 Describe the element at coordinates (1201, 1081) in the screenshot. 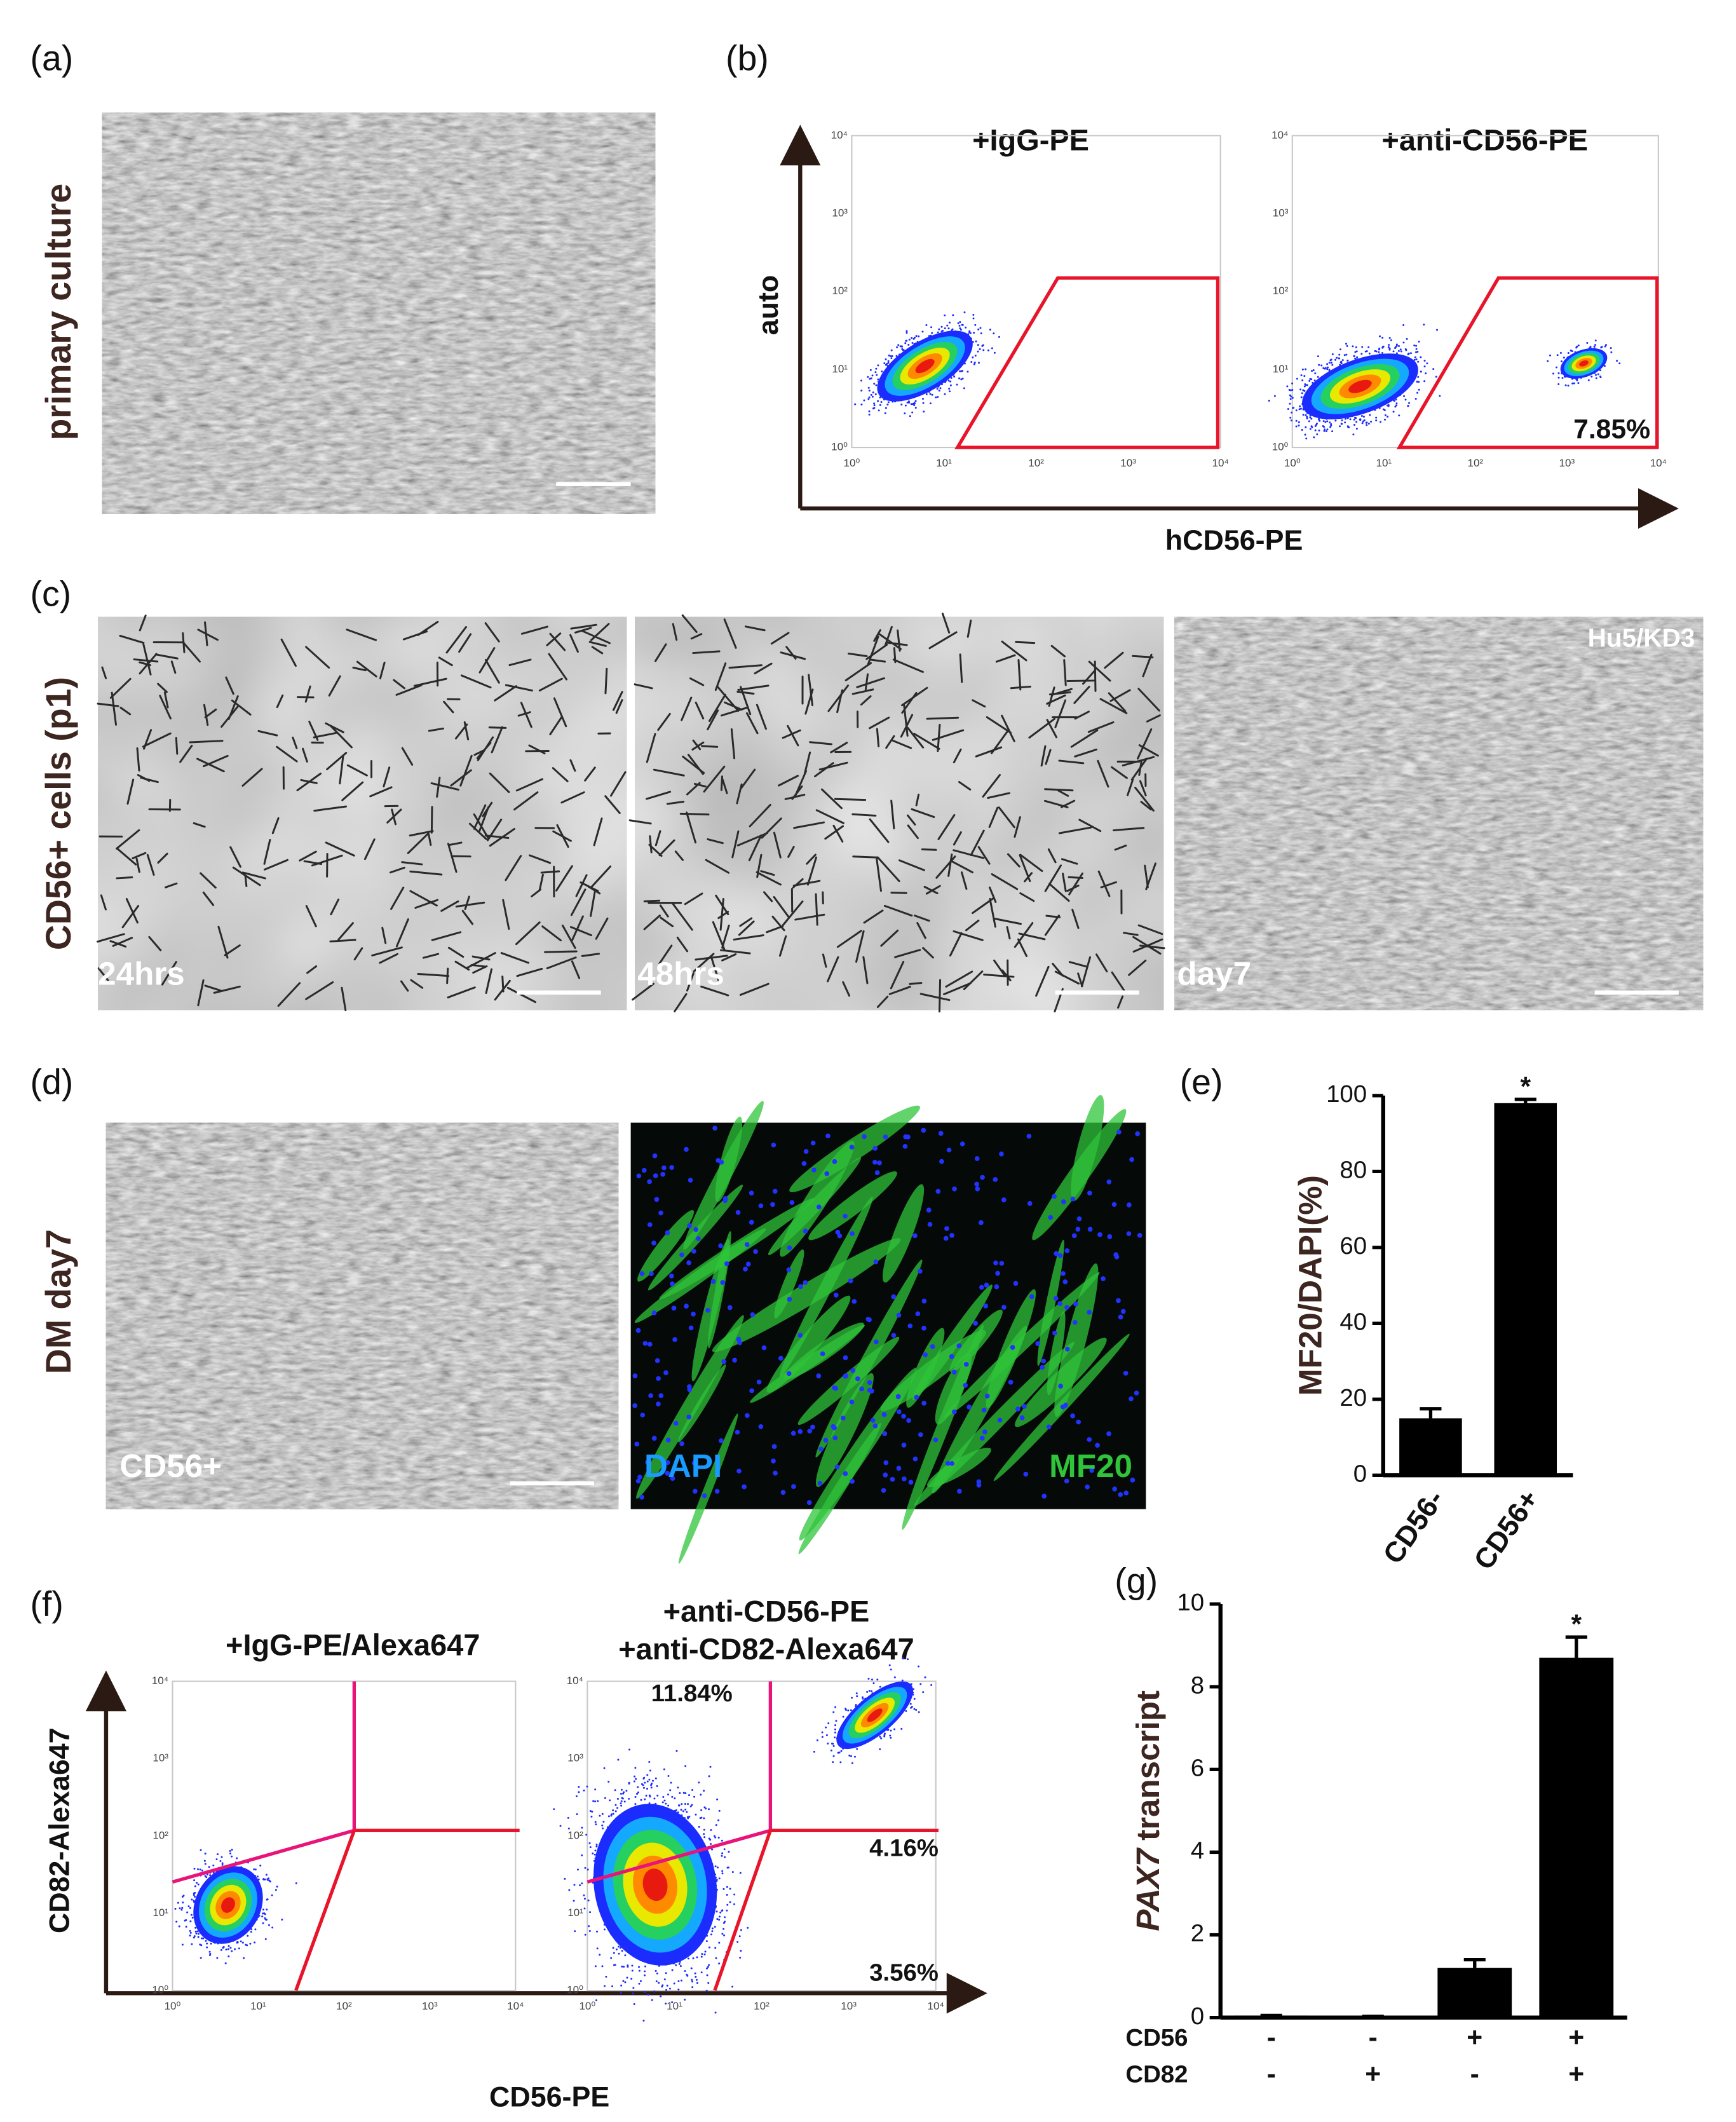

I see `panel-label: (e)` at that location.